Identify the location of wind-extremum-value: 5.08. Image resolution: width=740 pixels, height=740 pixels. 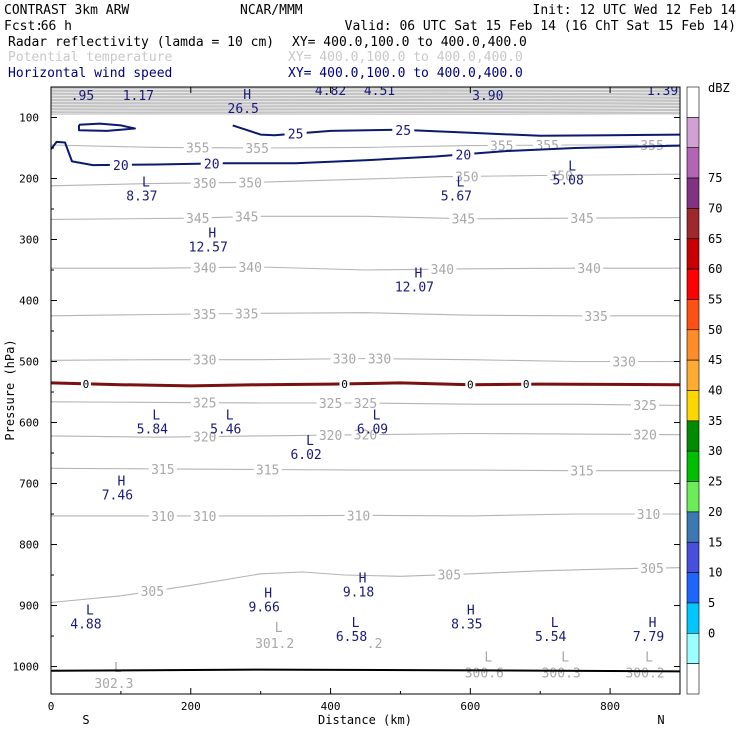
(568, 181).